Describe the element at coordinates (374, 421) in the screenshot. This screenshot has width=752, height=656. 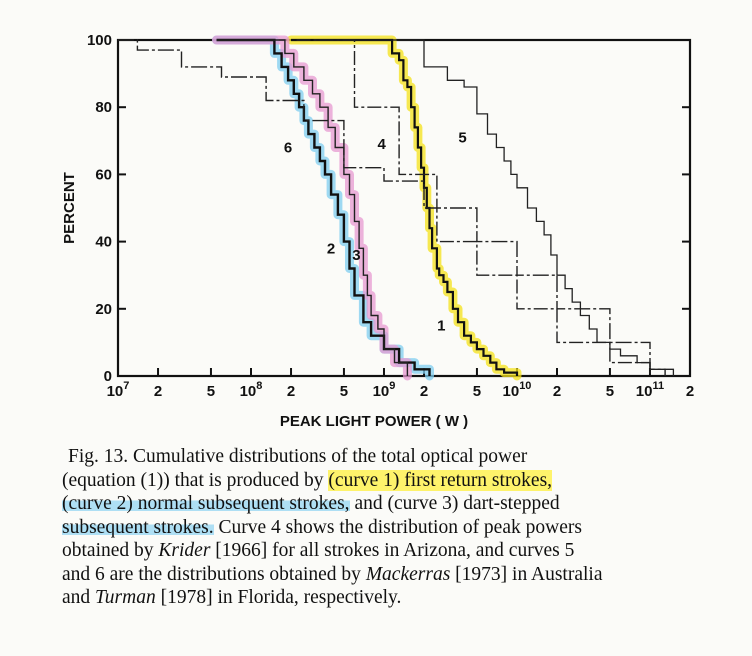
I see `x-axis-title: PEAK LIGHT POWER ( W )` at that location.